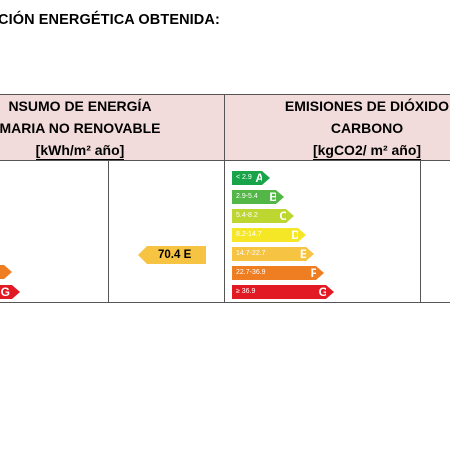  I want to click on emissions-bar-e: 14.7-22.7 E, so click(273, 254).